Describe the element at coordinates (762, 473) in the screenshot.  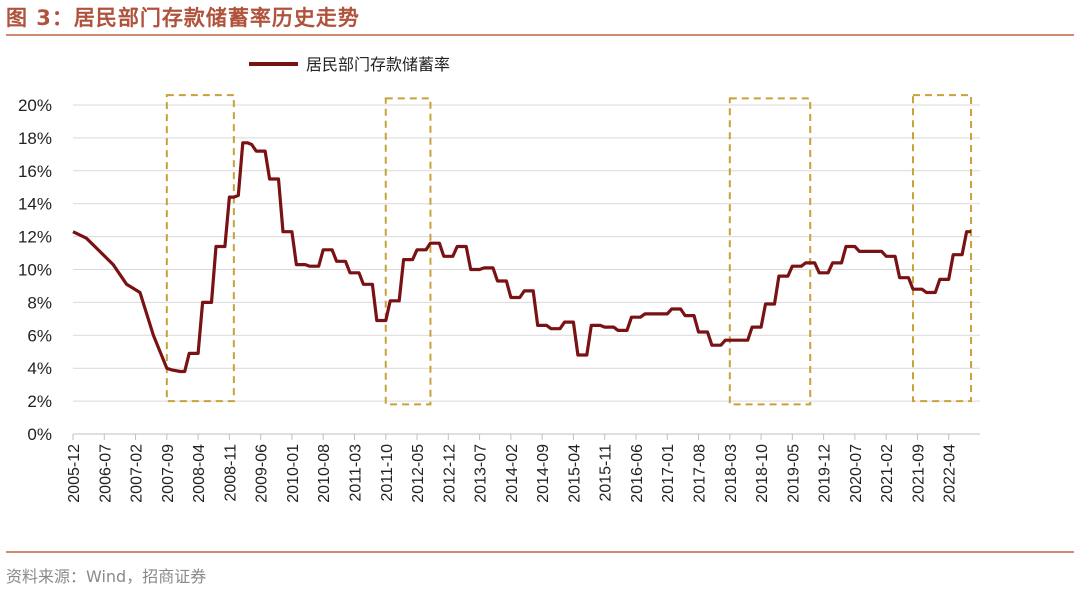
I see `x-tick-label: 2018-10` at that location.